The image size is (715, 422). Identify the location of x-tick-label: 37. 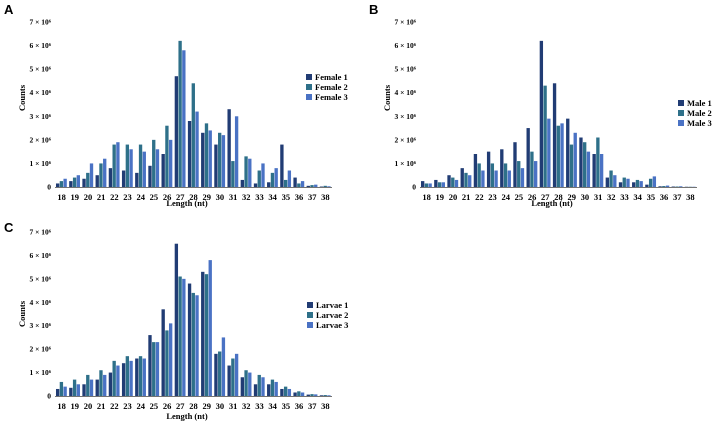
(312, 406).